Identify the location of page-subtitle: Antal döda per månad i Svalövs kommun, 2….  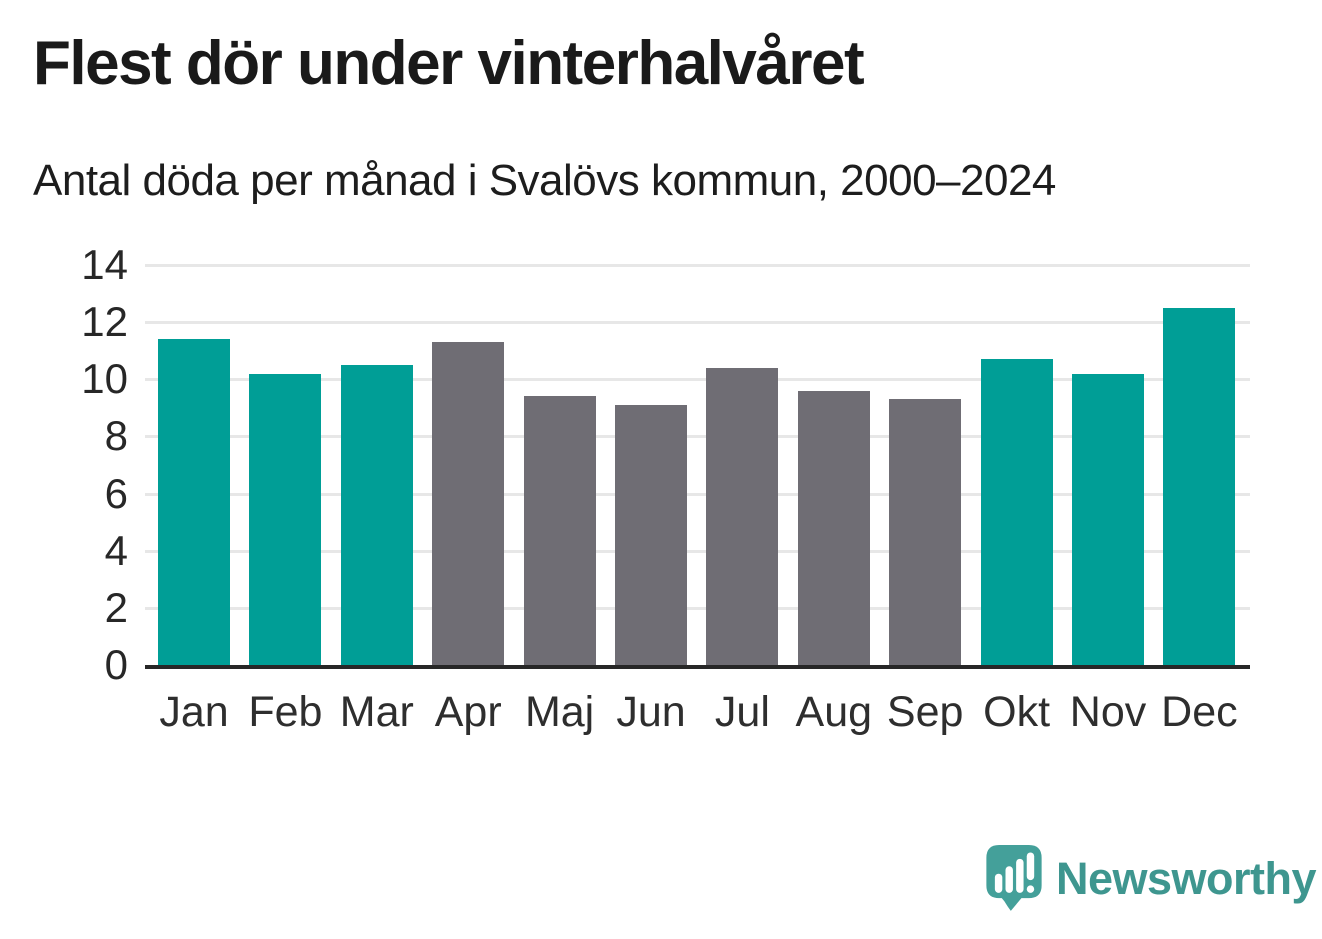
(544, 180).